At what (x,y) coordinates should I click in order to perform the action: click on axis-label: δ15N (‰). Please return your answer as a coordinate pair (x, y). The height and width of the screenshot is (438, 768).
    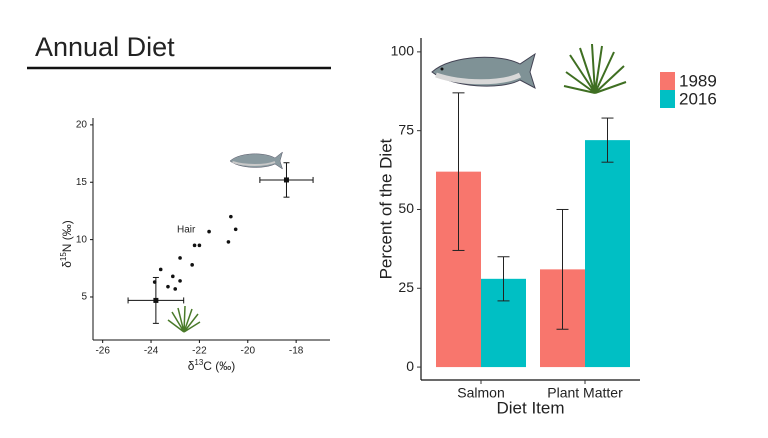
    Looking at the image, I should click on (67, 244).